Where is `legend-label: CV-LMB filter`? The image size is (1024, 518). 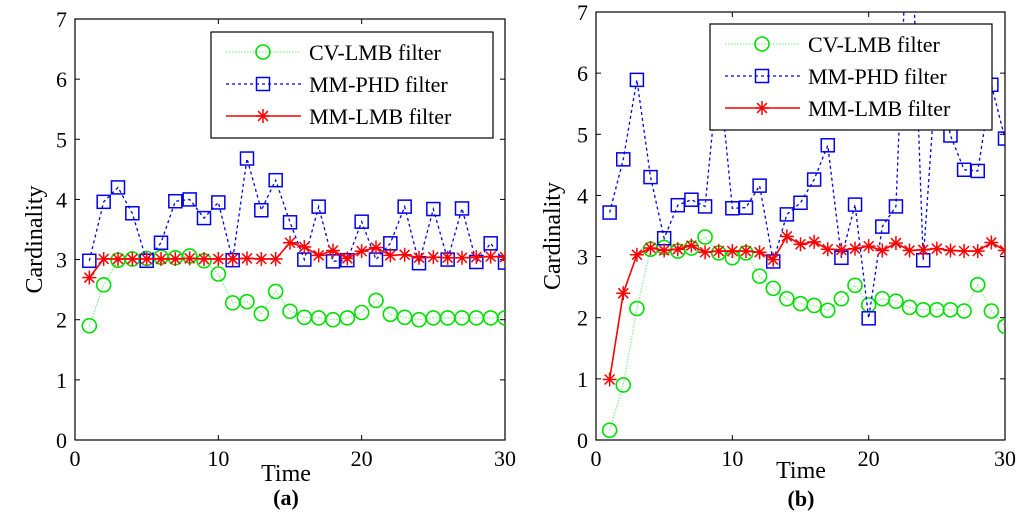 legend-label: CV-LMB filter is located at coordinates (375, 52).